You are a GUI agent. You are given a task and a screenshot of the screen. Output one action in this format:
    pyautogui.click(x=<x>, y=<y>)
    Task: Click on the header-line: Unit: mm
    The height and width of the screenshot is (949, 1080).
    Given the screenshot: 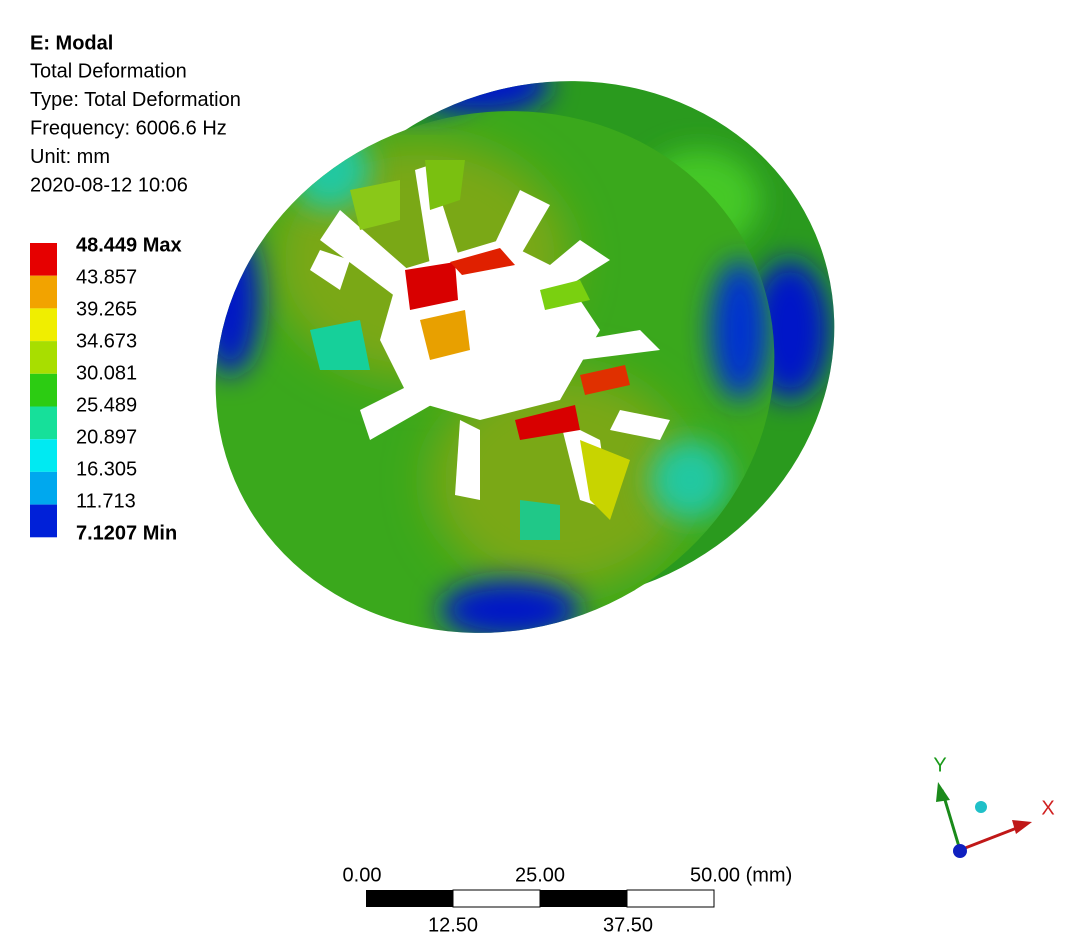 What is the action you would take?
    pyautogui.click(x=70, y=157)
    